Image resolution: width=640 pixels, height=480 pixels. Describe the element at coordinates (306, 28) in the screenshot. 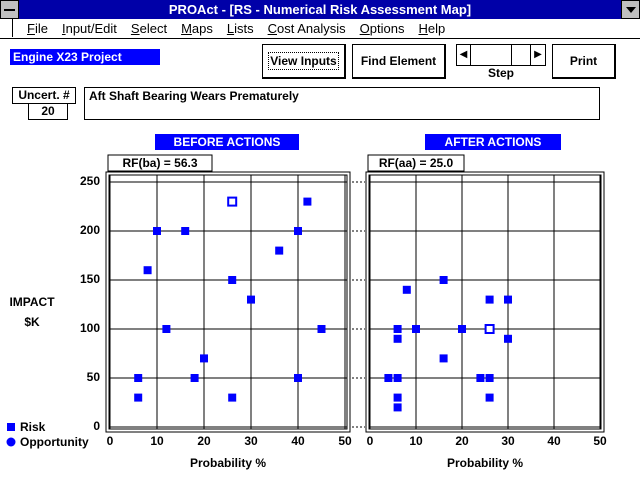

I see `menu-item: Cost Analysis` at that location.